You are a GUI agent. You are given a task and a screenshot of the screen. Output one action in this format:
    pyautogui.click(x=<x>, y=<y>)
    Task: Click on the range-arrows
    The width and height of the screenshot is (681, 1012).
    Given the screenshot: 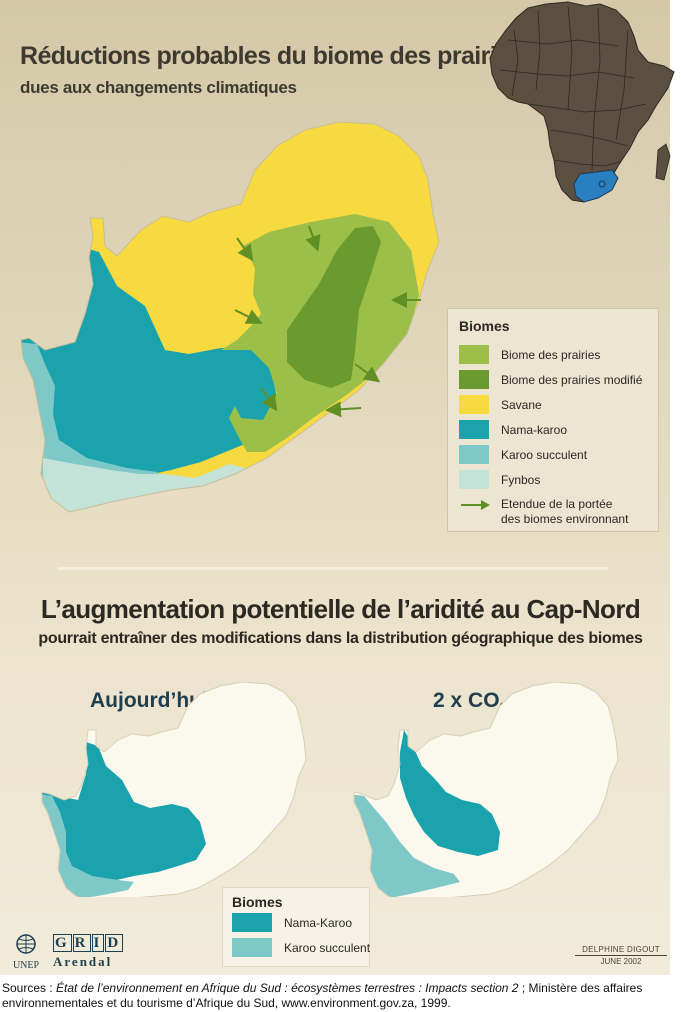 What is the action you would take?
    pyautogui.click(x=327, y=321)
    